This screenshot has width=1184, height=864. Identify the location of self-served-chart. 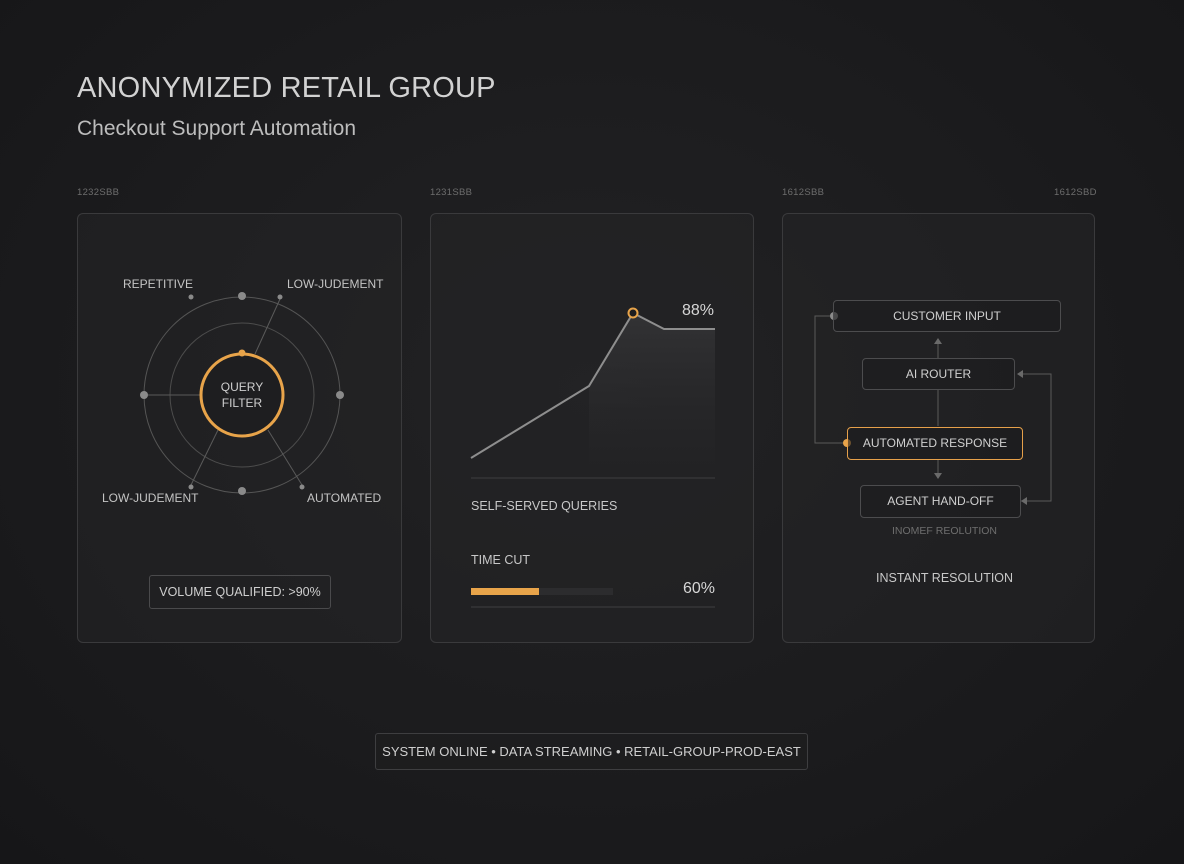
(592, 457).